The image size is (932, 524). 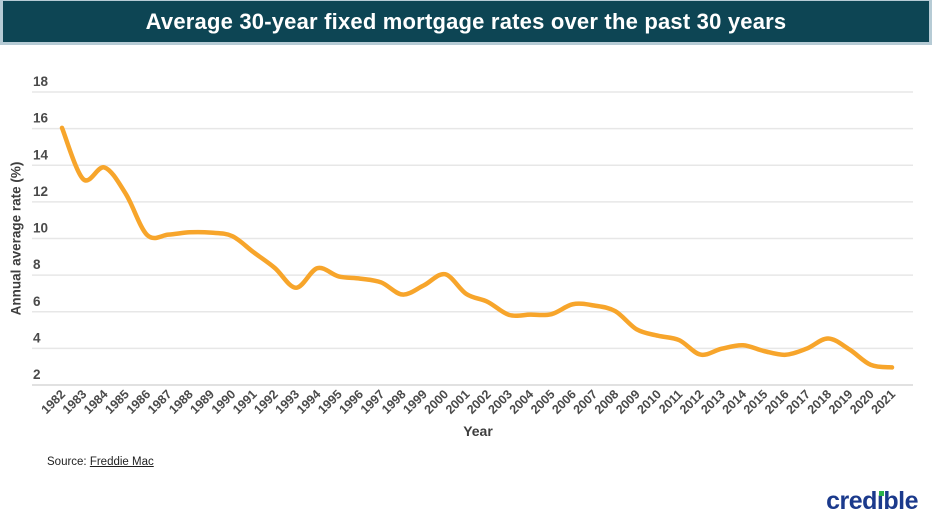 What do you see at coordinates (880, 501) in the screenshot?
I see `logo-i-green-dot: ı` at bounding box center [880, 501].